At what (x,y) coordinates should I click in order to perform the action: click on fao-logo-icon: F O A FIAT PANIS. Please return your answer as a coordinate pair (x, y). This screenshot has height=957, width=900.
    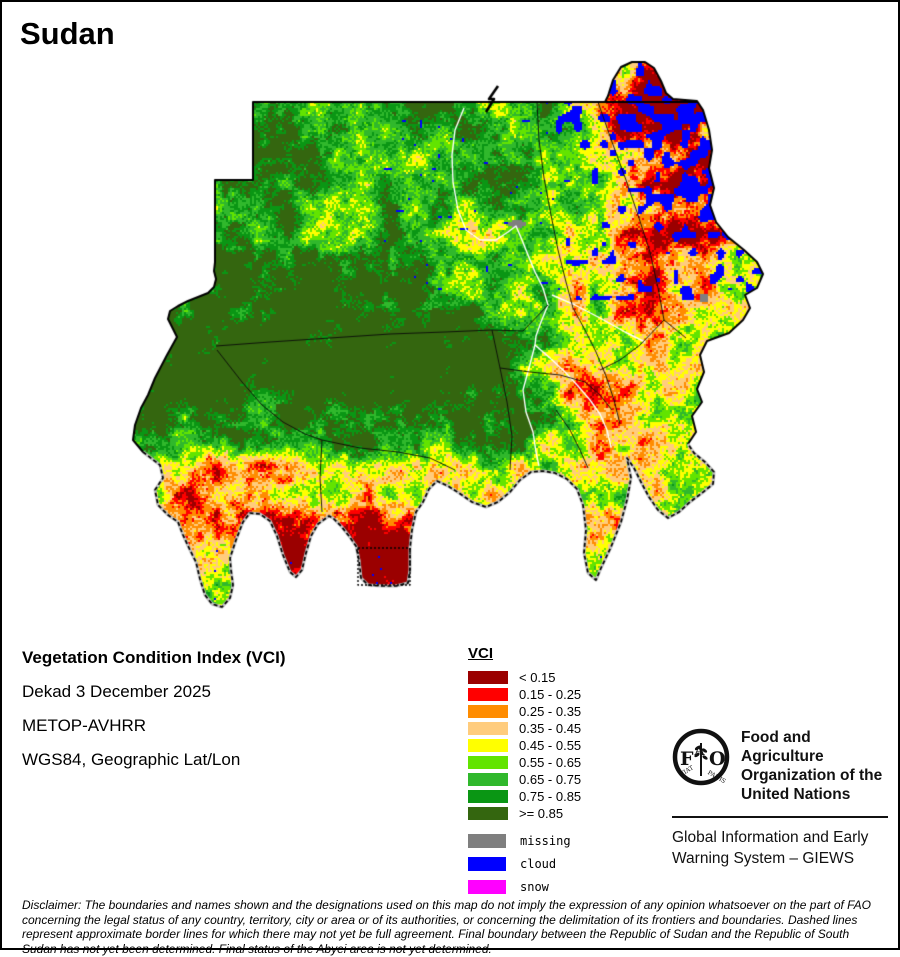
    Looking at the image, I should click on (701, 757).